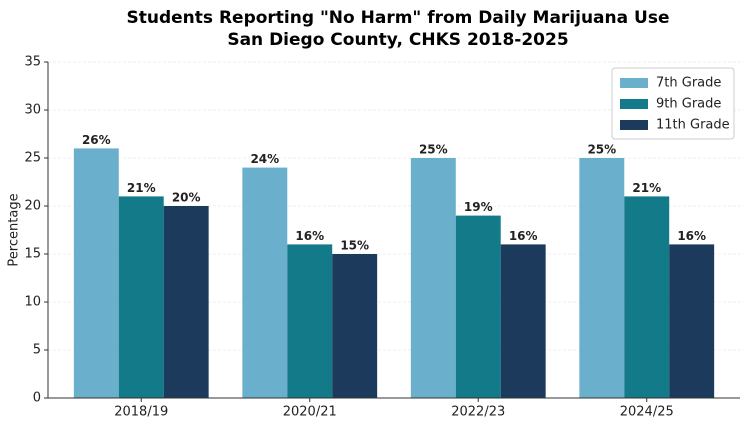 This screenshot has width=741, height=421. I want to click on y-tick-label: 25, so click(32, 158).